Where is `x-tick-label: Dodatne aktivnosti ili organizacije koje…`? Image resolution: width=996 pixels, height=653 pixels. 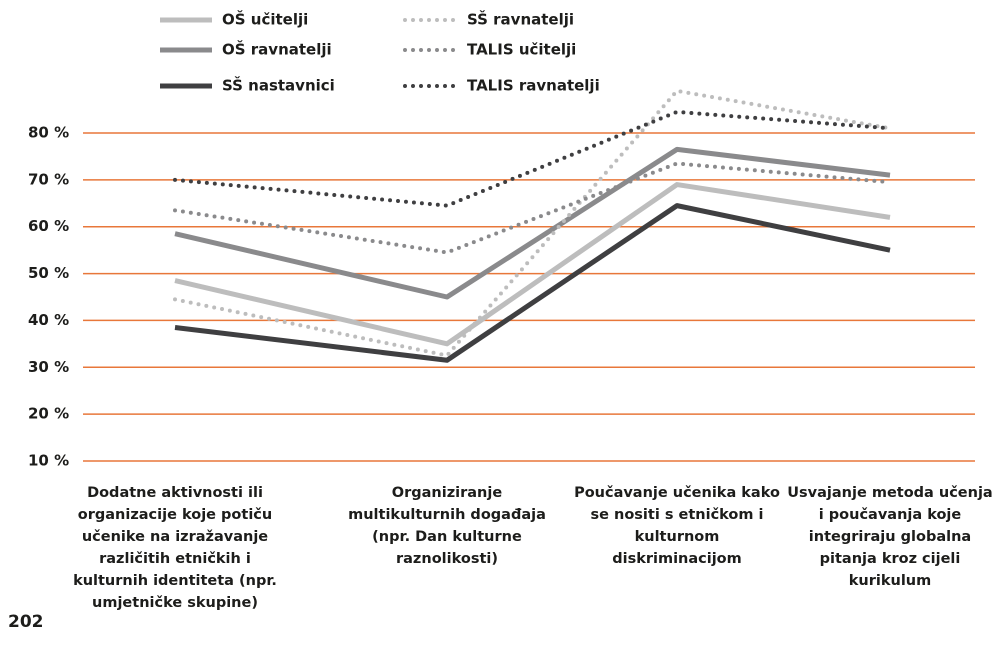 x-tick-label: Dodatne aktivnosti ili organizacije koje… is located at coordinates (175, 548).